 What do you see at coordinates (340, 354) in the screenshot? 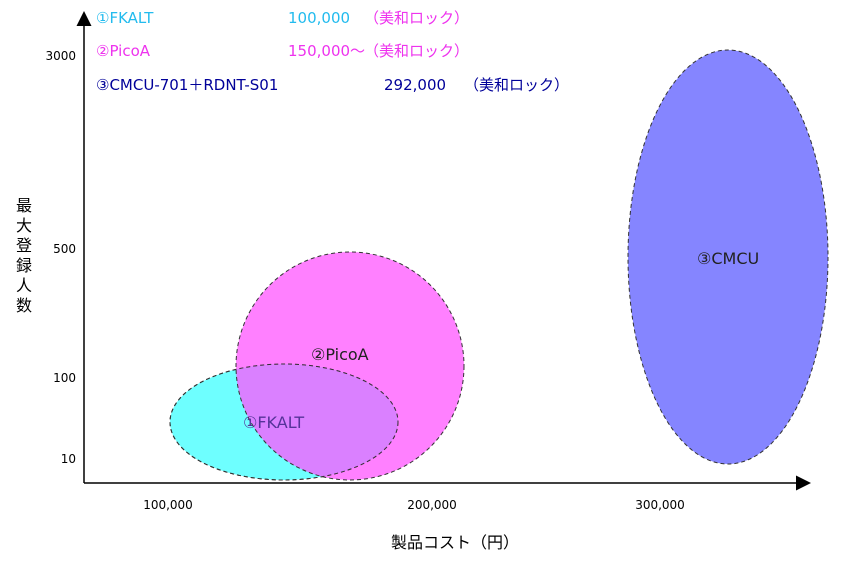
I see `picoa-label: ②PicoA` at bounding box center [340, 354].